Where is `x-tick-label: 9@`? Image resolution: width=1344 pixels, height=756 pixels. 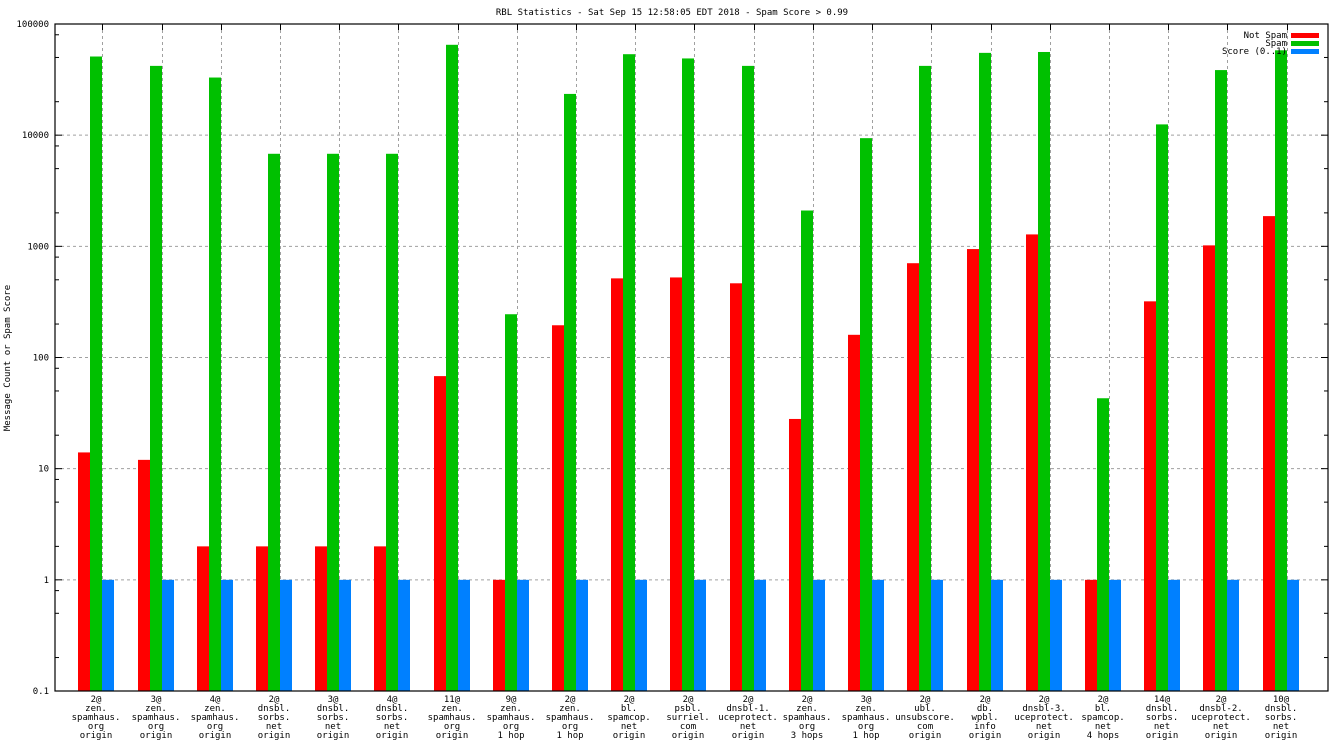
x-tick-label: 9@ is located at coordinates (511, 700).